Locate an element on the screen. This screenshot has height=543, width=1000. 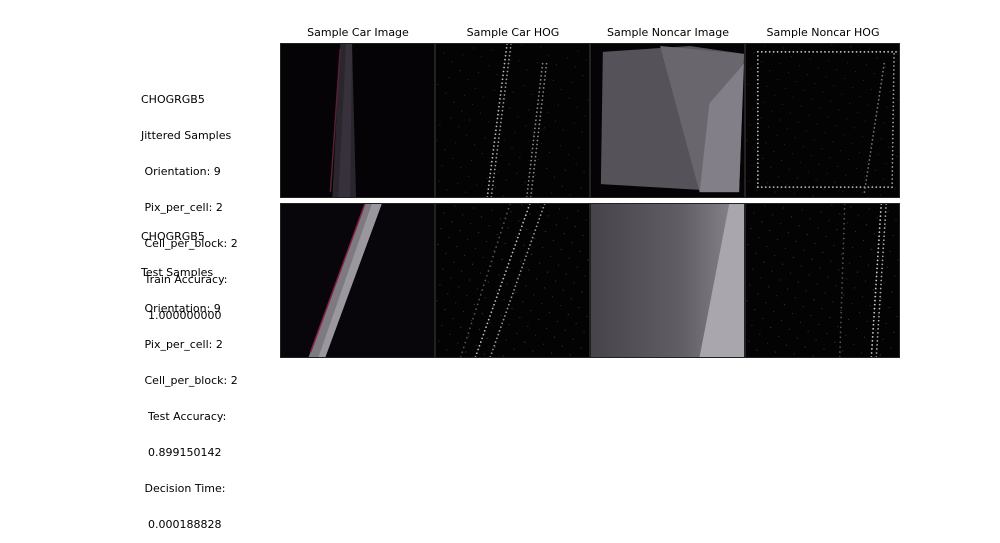
row-line: 0.000188828 is located at coordinates (181, 524).